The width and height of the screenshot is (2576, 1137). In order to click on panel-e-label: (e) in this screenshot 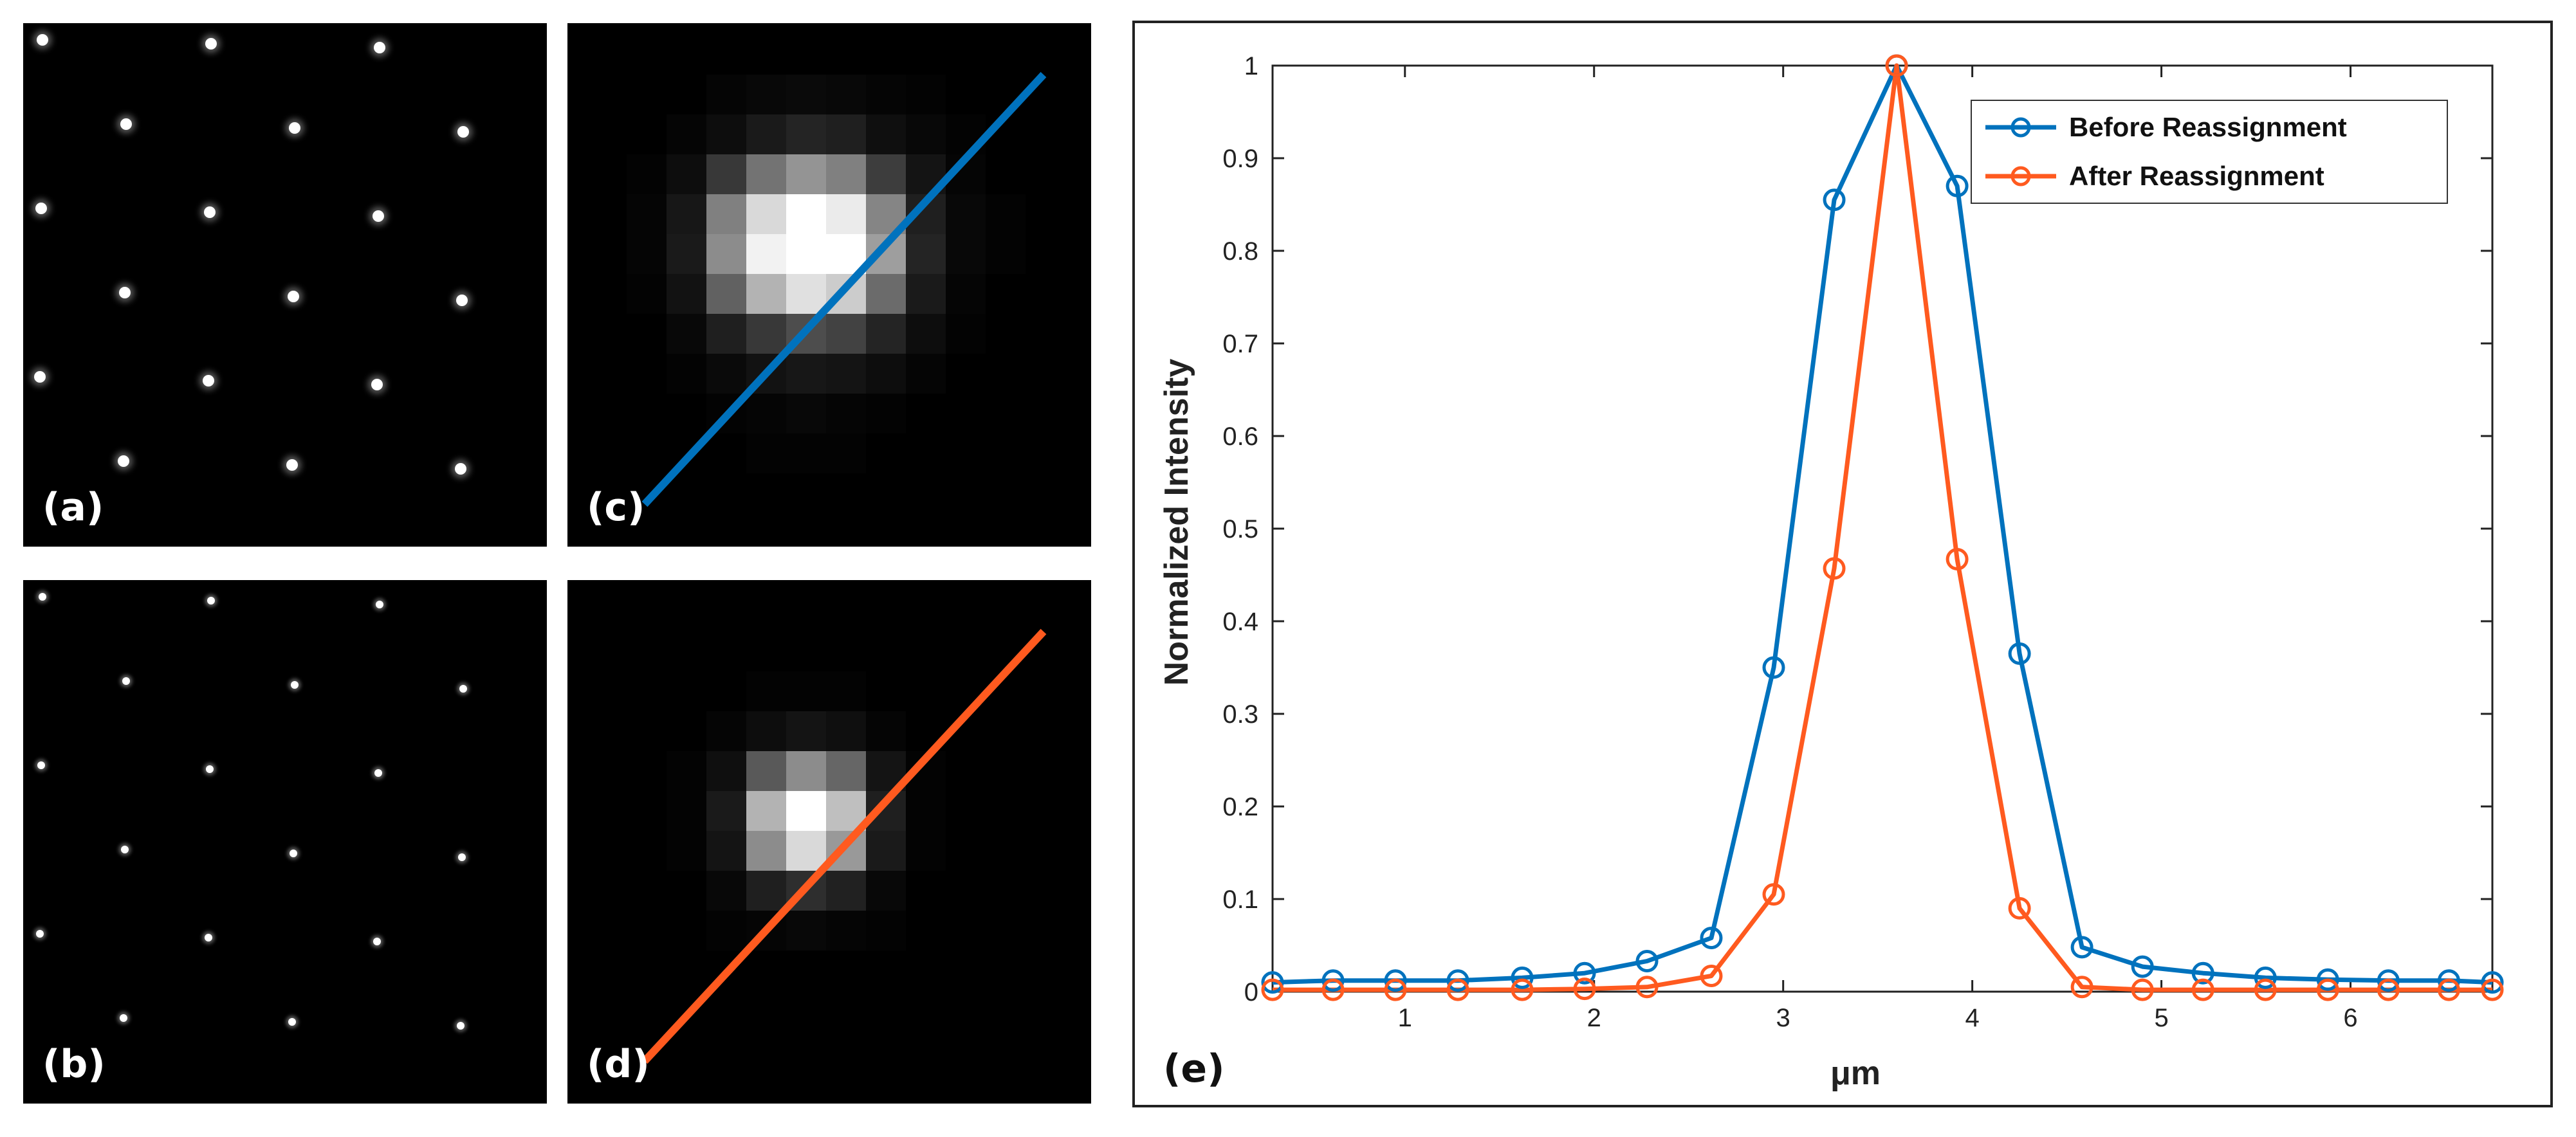, I will do `click(1194, 1068)`.